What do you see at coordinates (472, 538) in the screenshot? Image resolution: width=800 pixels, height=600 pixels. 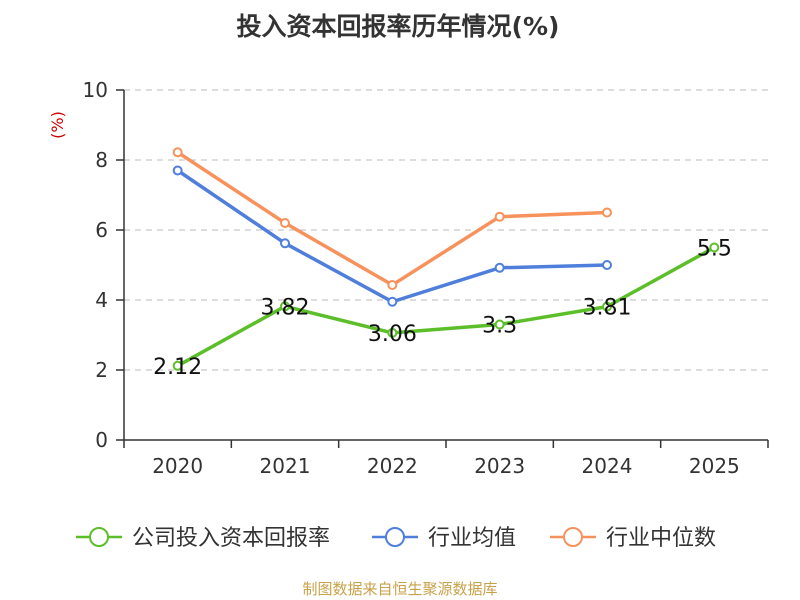 I see `legend-label: 行业均值` at bounding box center [472, 538].